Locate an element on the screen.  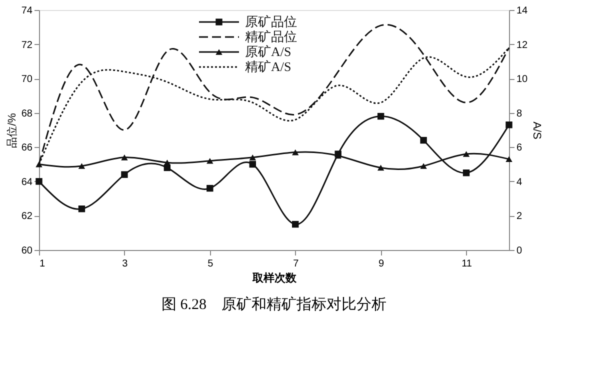
y2-tick-label: 4 is located at coordinates (519, 182).